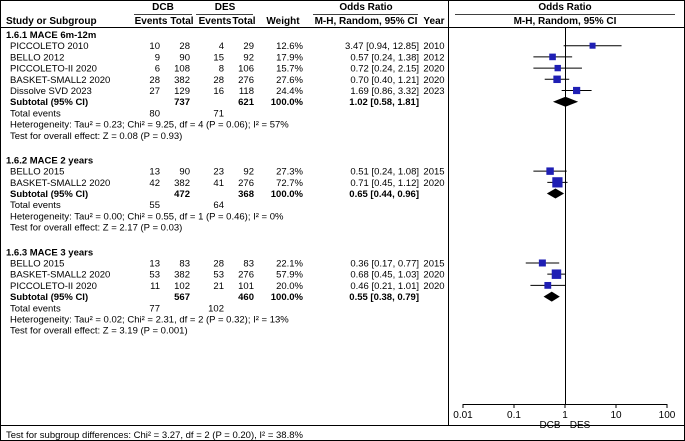 Image resolution: width=685 pixels, height=441 pixels. I want to click on study-weight: 15.7%, so click(289, 69).